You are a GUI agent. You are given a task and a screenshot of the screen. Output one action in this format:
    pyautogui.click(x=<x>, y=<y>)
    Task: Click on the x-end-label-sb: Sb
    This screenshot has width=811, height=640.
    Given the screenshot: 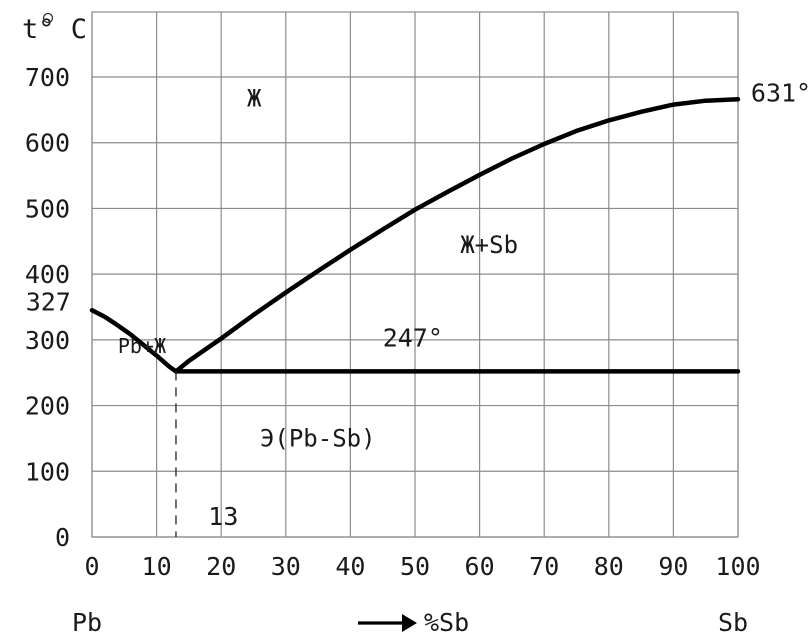 What is the action you would take?
    pyautogui.click(x=733, y=622)
    